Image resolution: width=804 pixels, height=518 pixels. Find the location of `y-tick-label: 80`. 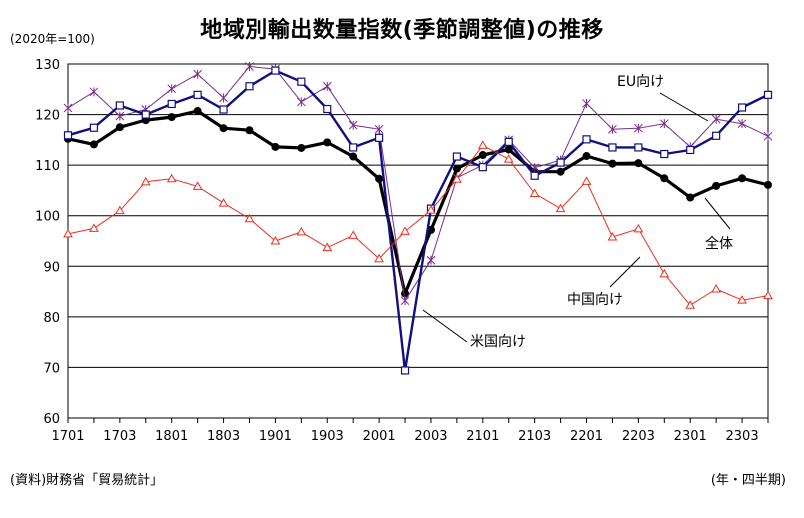

y-tick-label: 80 is located at coordinates (51, 318).